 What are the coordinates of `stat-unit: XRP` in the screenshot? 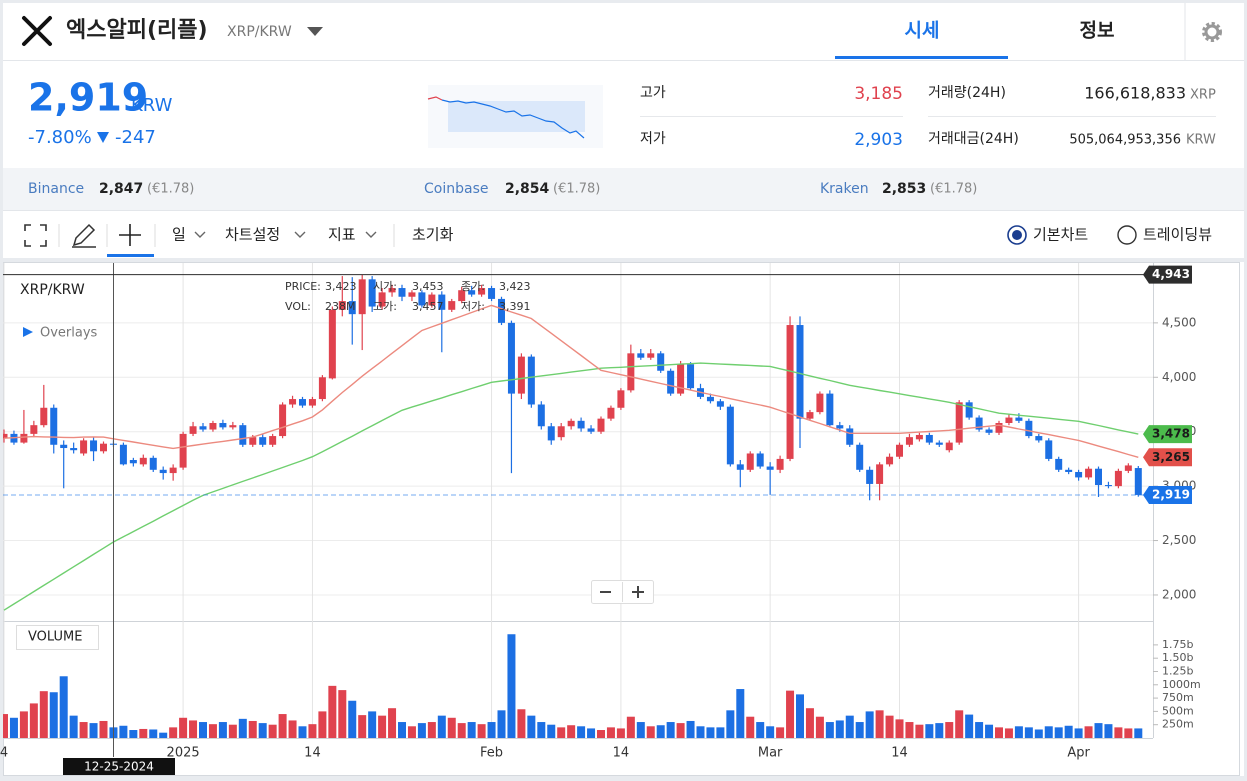 It's located at (1203, 95).